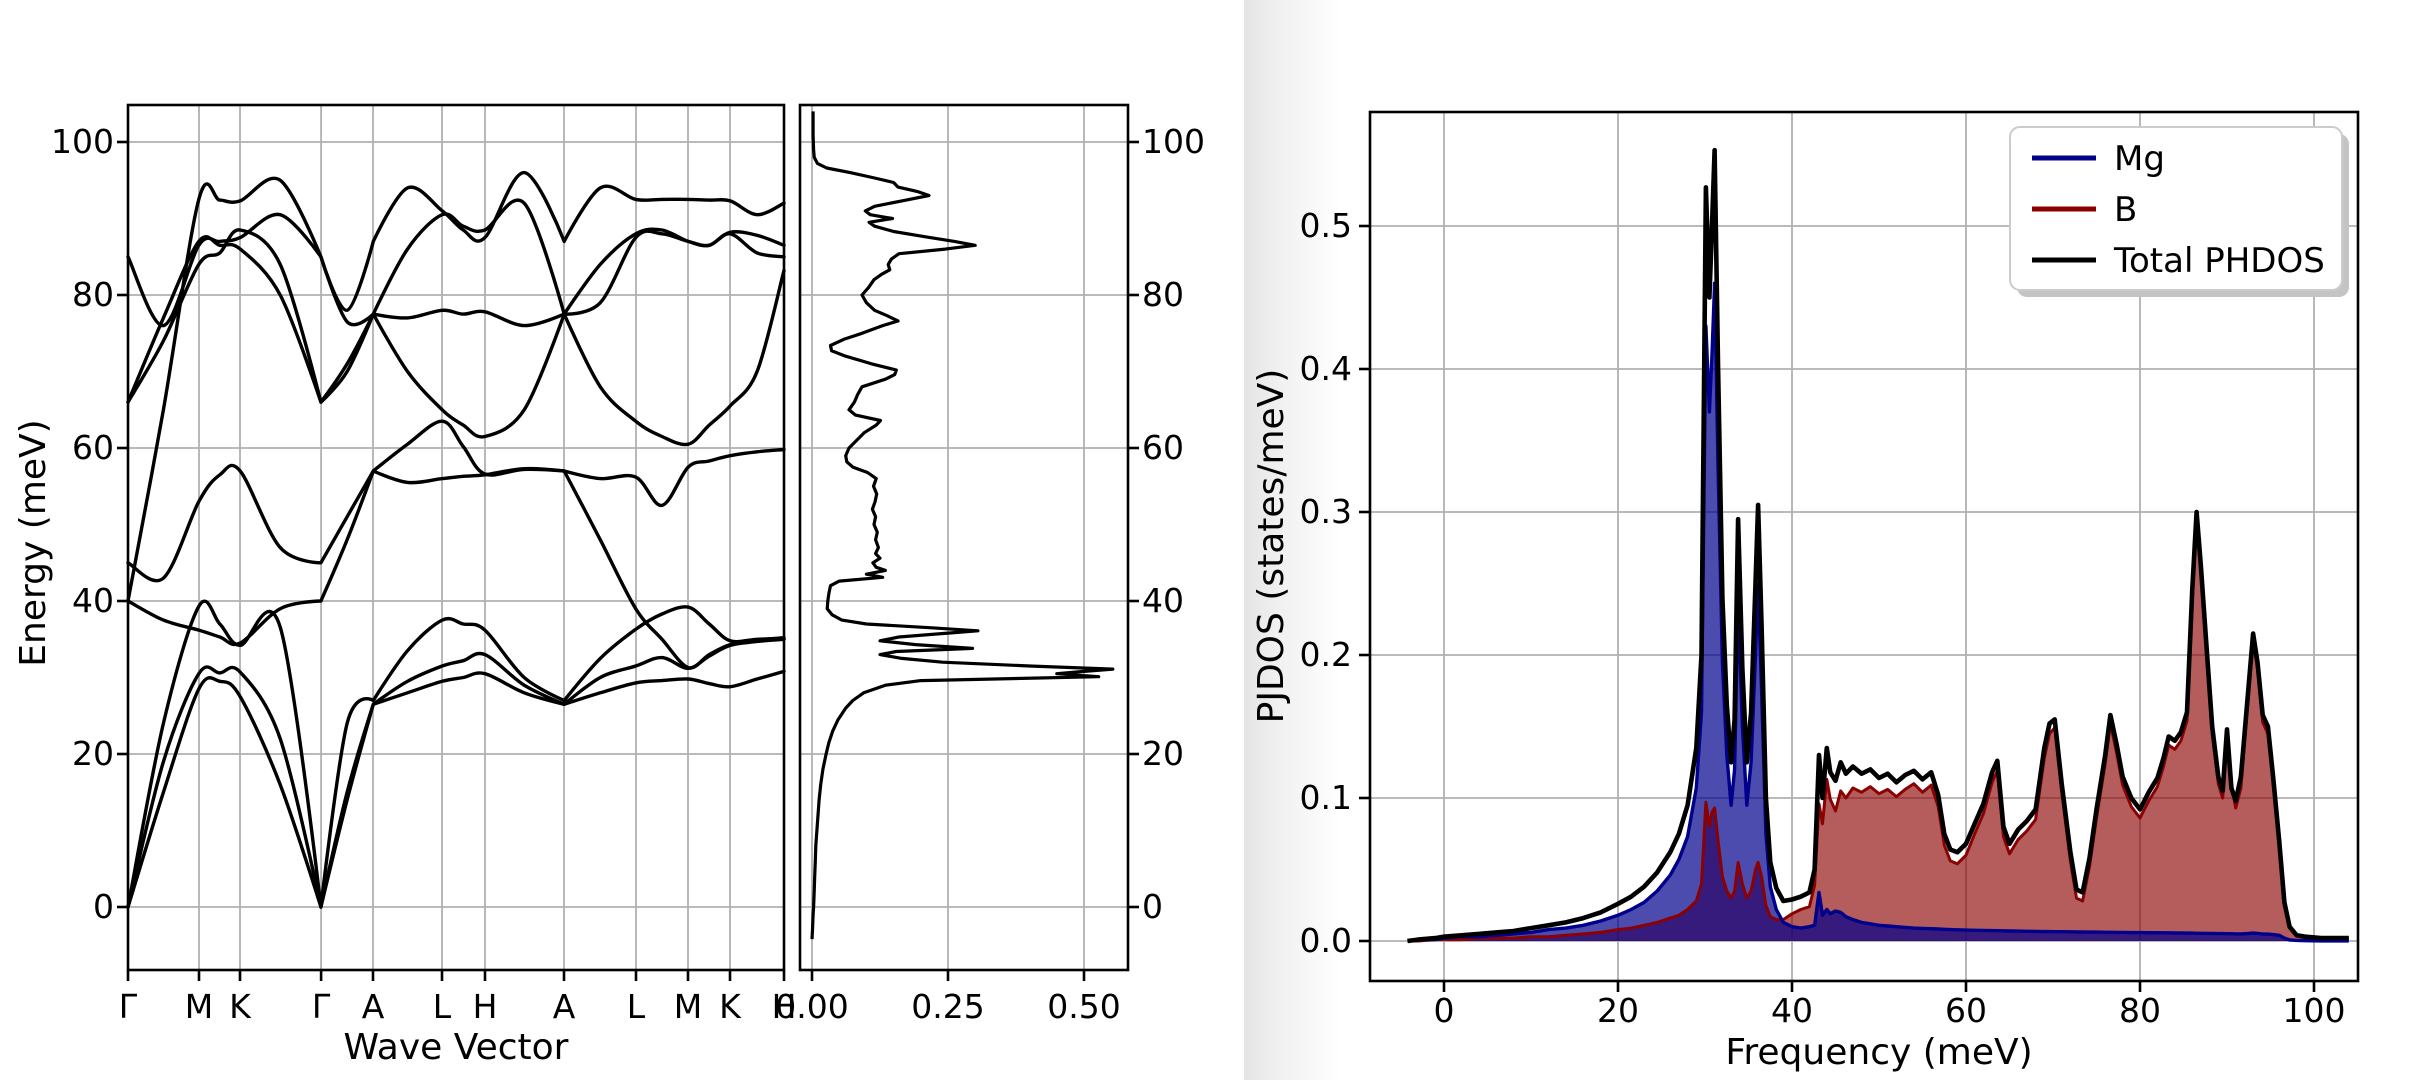 This screenshot has height=1080, width=2424. Describe the element at coordinates (1326, 511) in the screenshot. I see `pjdos-y-tick-label: 0.3` at that location.